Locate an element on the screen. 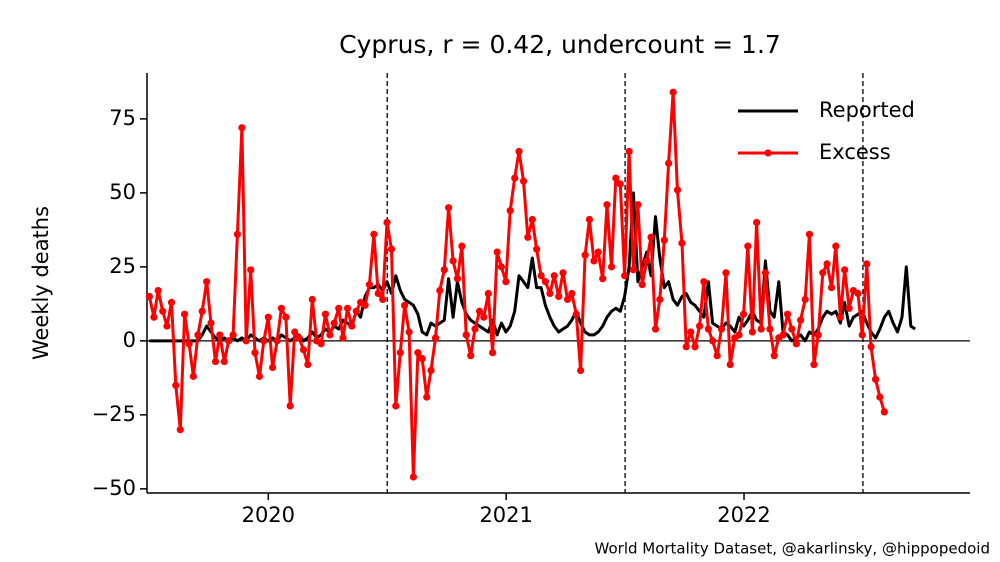 The height and width of the screenshot is (562, 1000). legend-label: Reported is located at coordinates (867, 110).